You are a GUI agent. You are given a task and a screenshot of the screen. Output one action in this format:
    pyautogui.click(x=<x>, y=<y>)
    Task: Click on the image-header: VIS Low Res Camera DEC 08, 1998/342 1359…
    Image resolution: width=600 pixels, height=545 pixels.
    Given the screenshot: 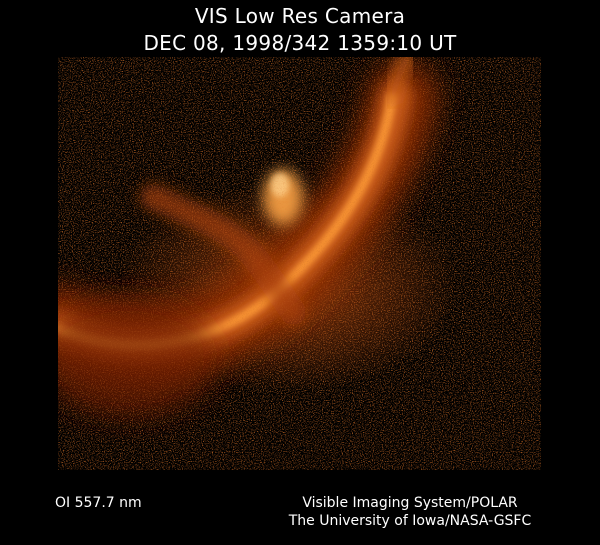 What is the action you would take?
    pyautogui.click(x=300, y=30)
    